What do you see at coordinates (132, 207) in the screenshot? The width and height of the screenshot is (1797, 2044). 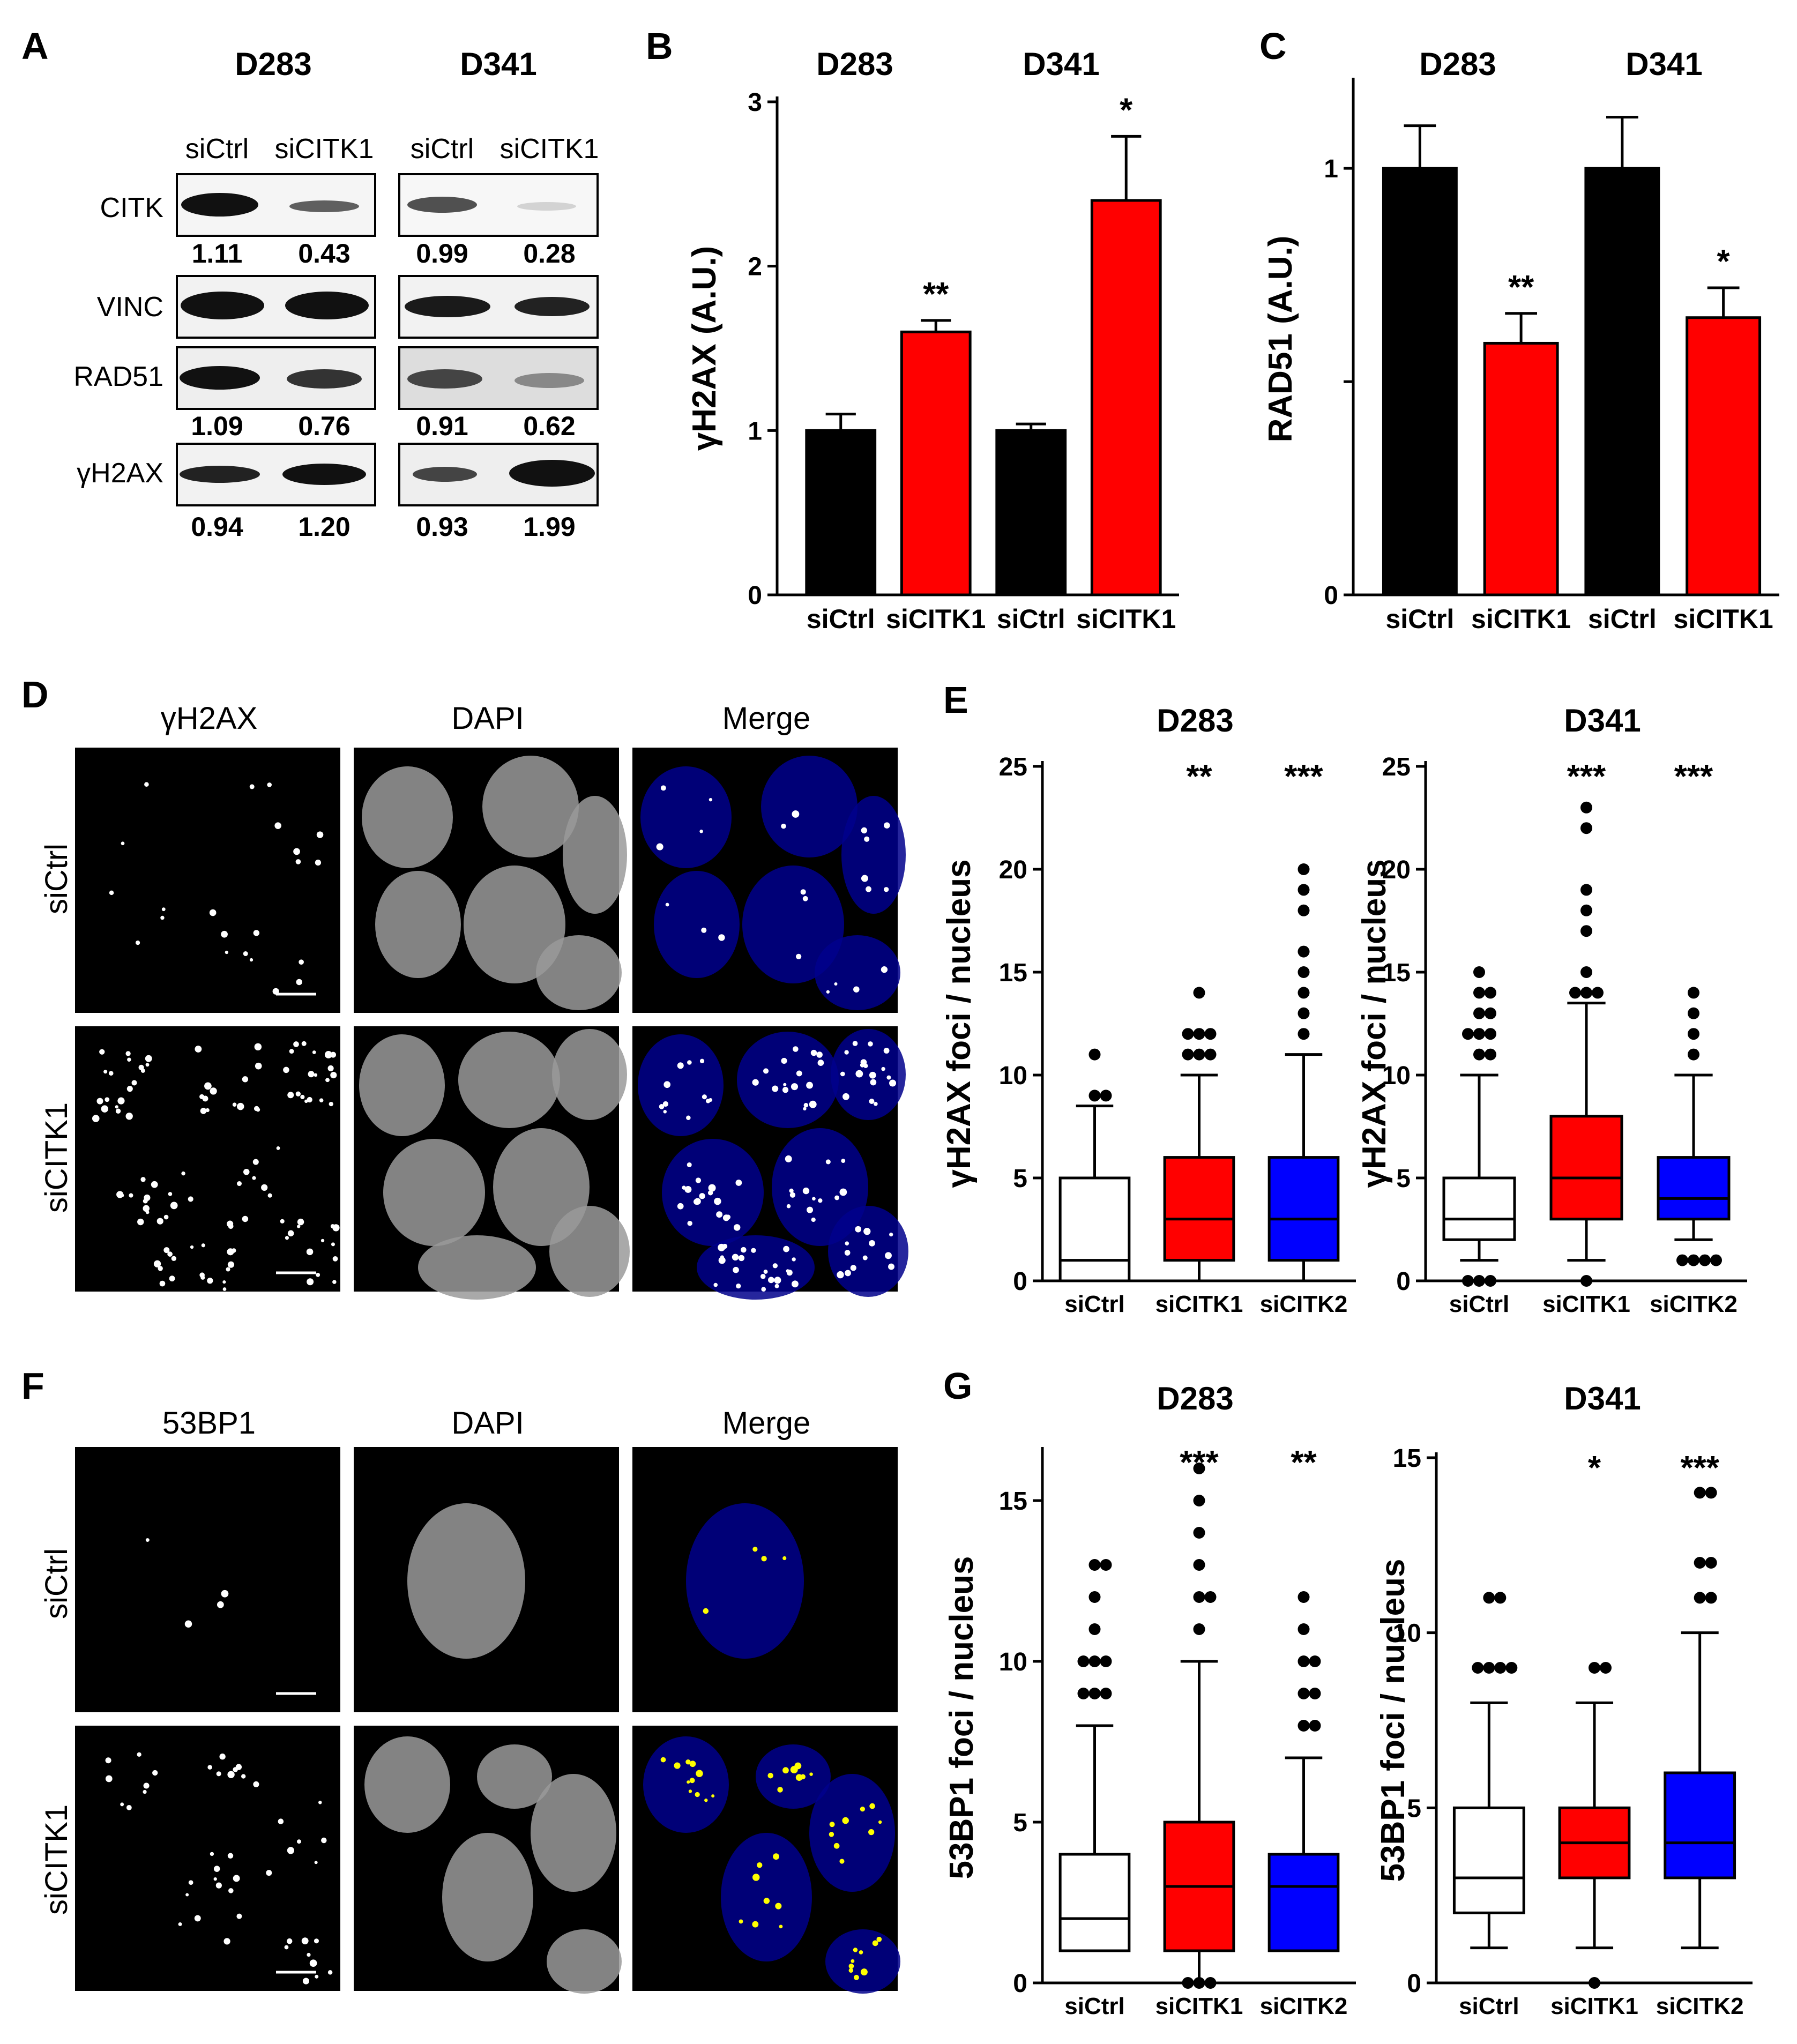 I see `blot-protein-label: CITK` at bounding box center [132, 207].